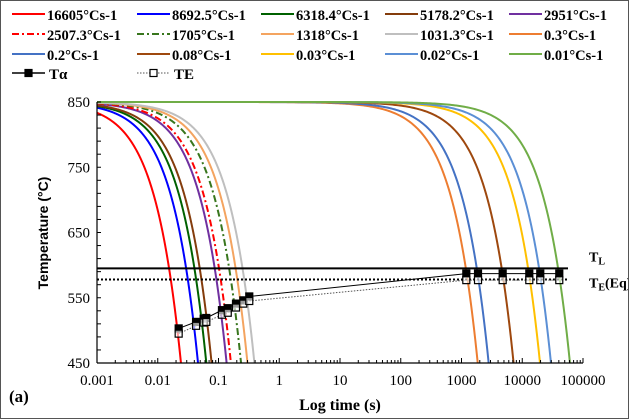  Describe the element at coordinates (79, 364) in the screenshot. I see `y-tick-label: 450` at that location.